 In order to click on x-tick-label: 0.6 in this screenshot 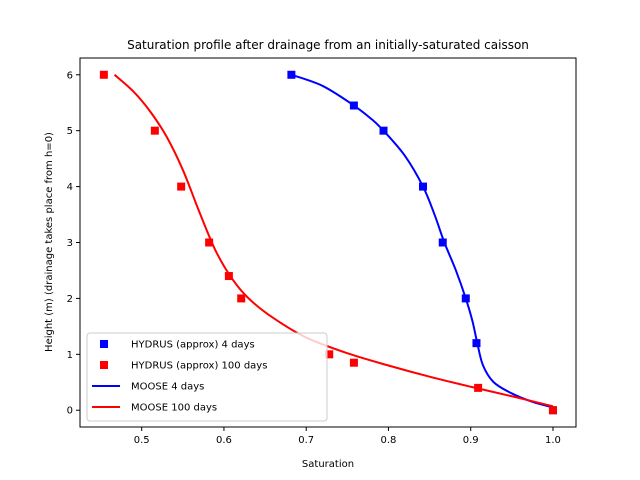, I will do `click(224, 440)`.